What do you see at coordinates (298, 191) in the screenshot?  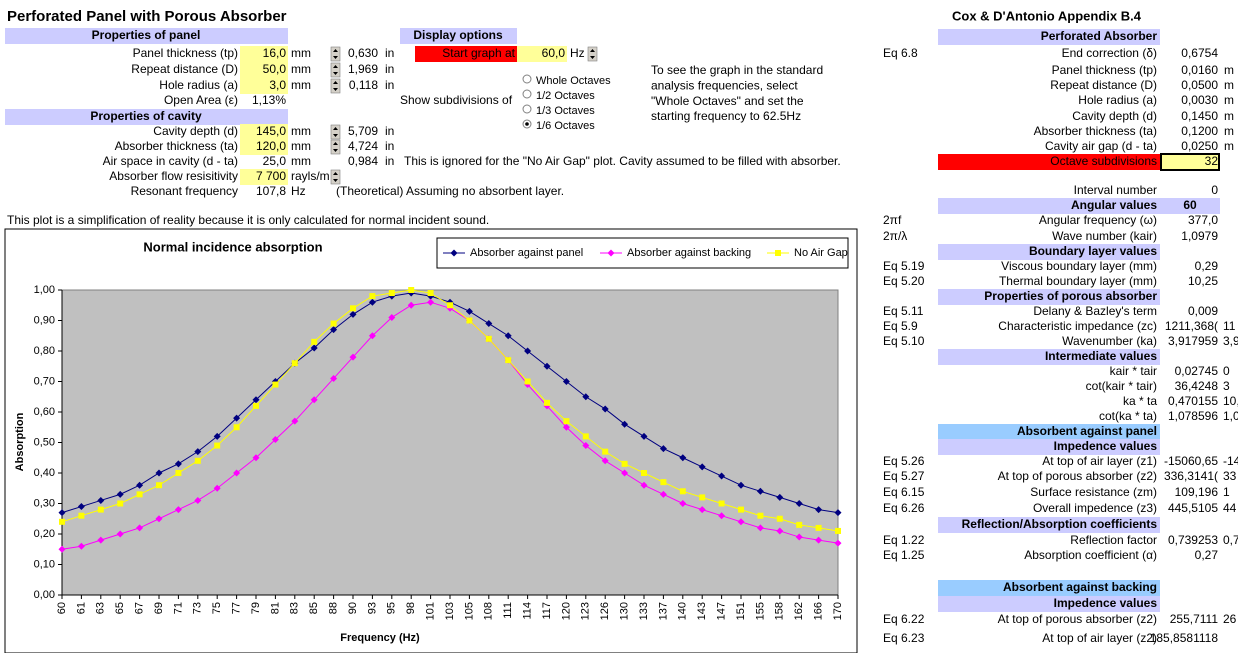 I see `field-unit: Hz` at bounding box center [298, 191].